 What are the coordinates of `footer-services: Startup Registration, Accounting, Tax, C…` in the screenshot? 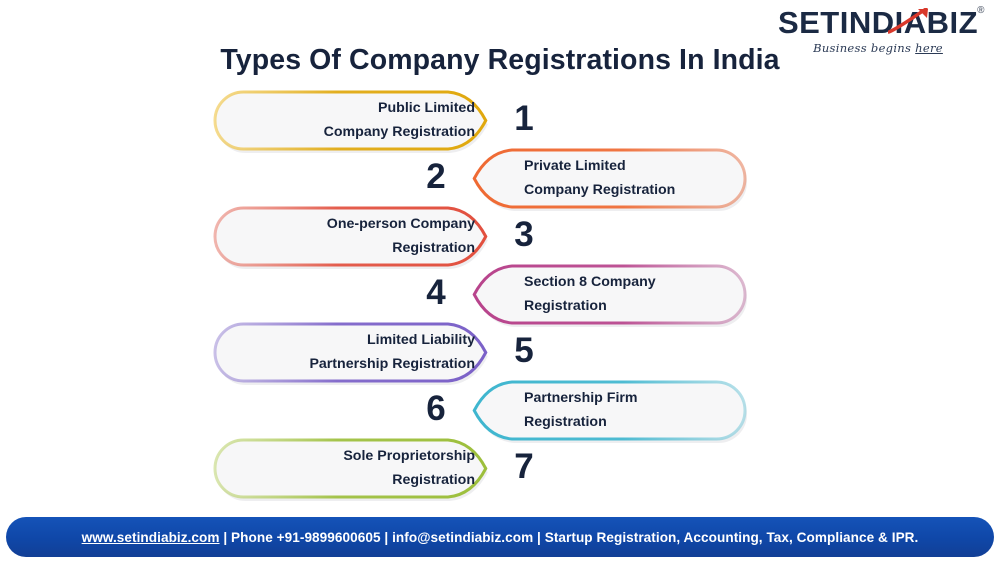 It's located at (731, 537).